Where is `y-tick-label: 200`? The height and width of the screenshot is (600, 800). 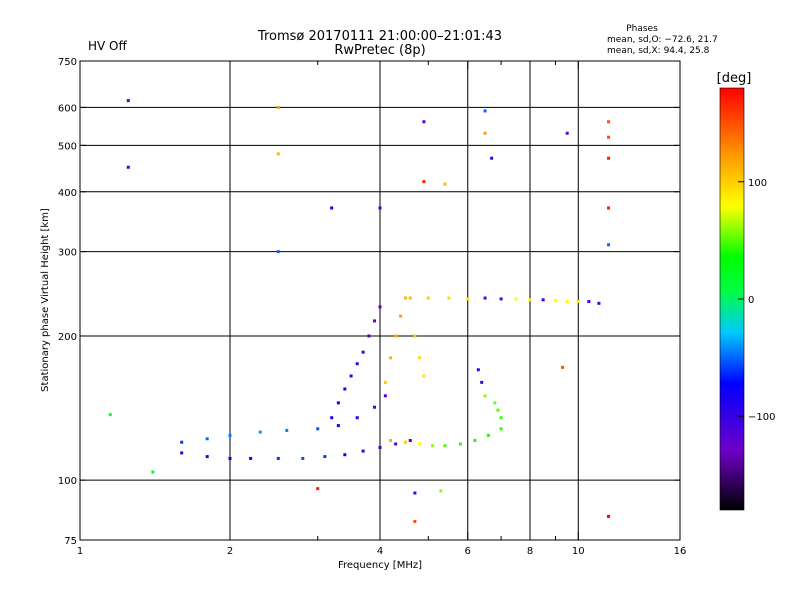 y-tick-label: 200 is located at coordinates (67, 337).